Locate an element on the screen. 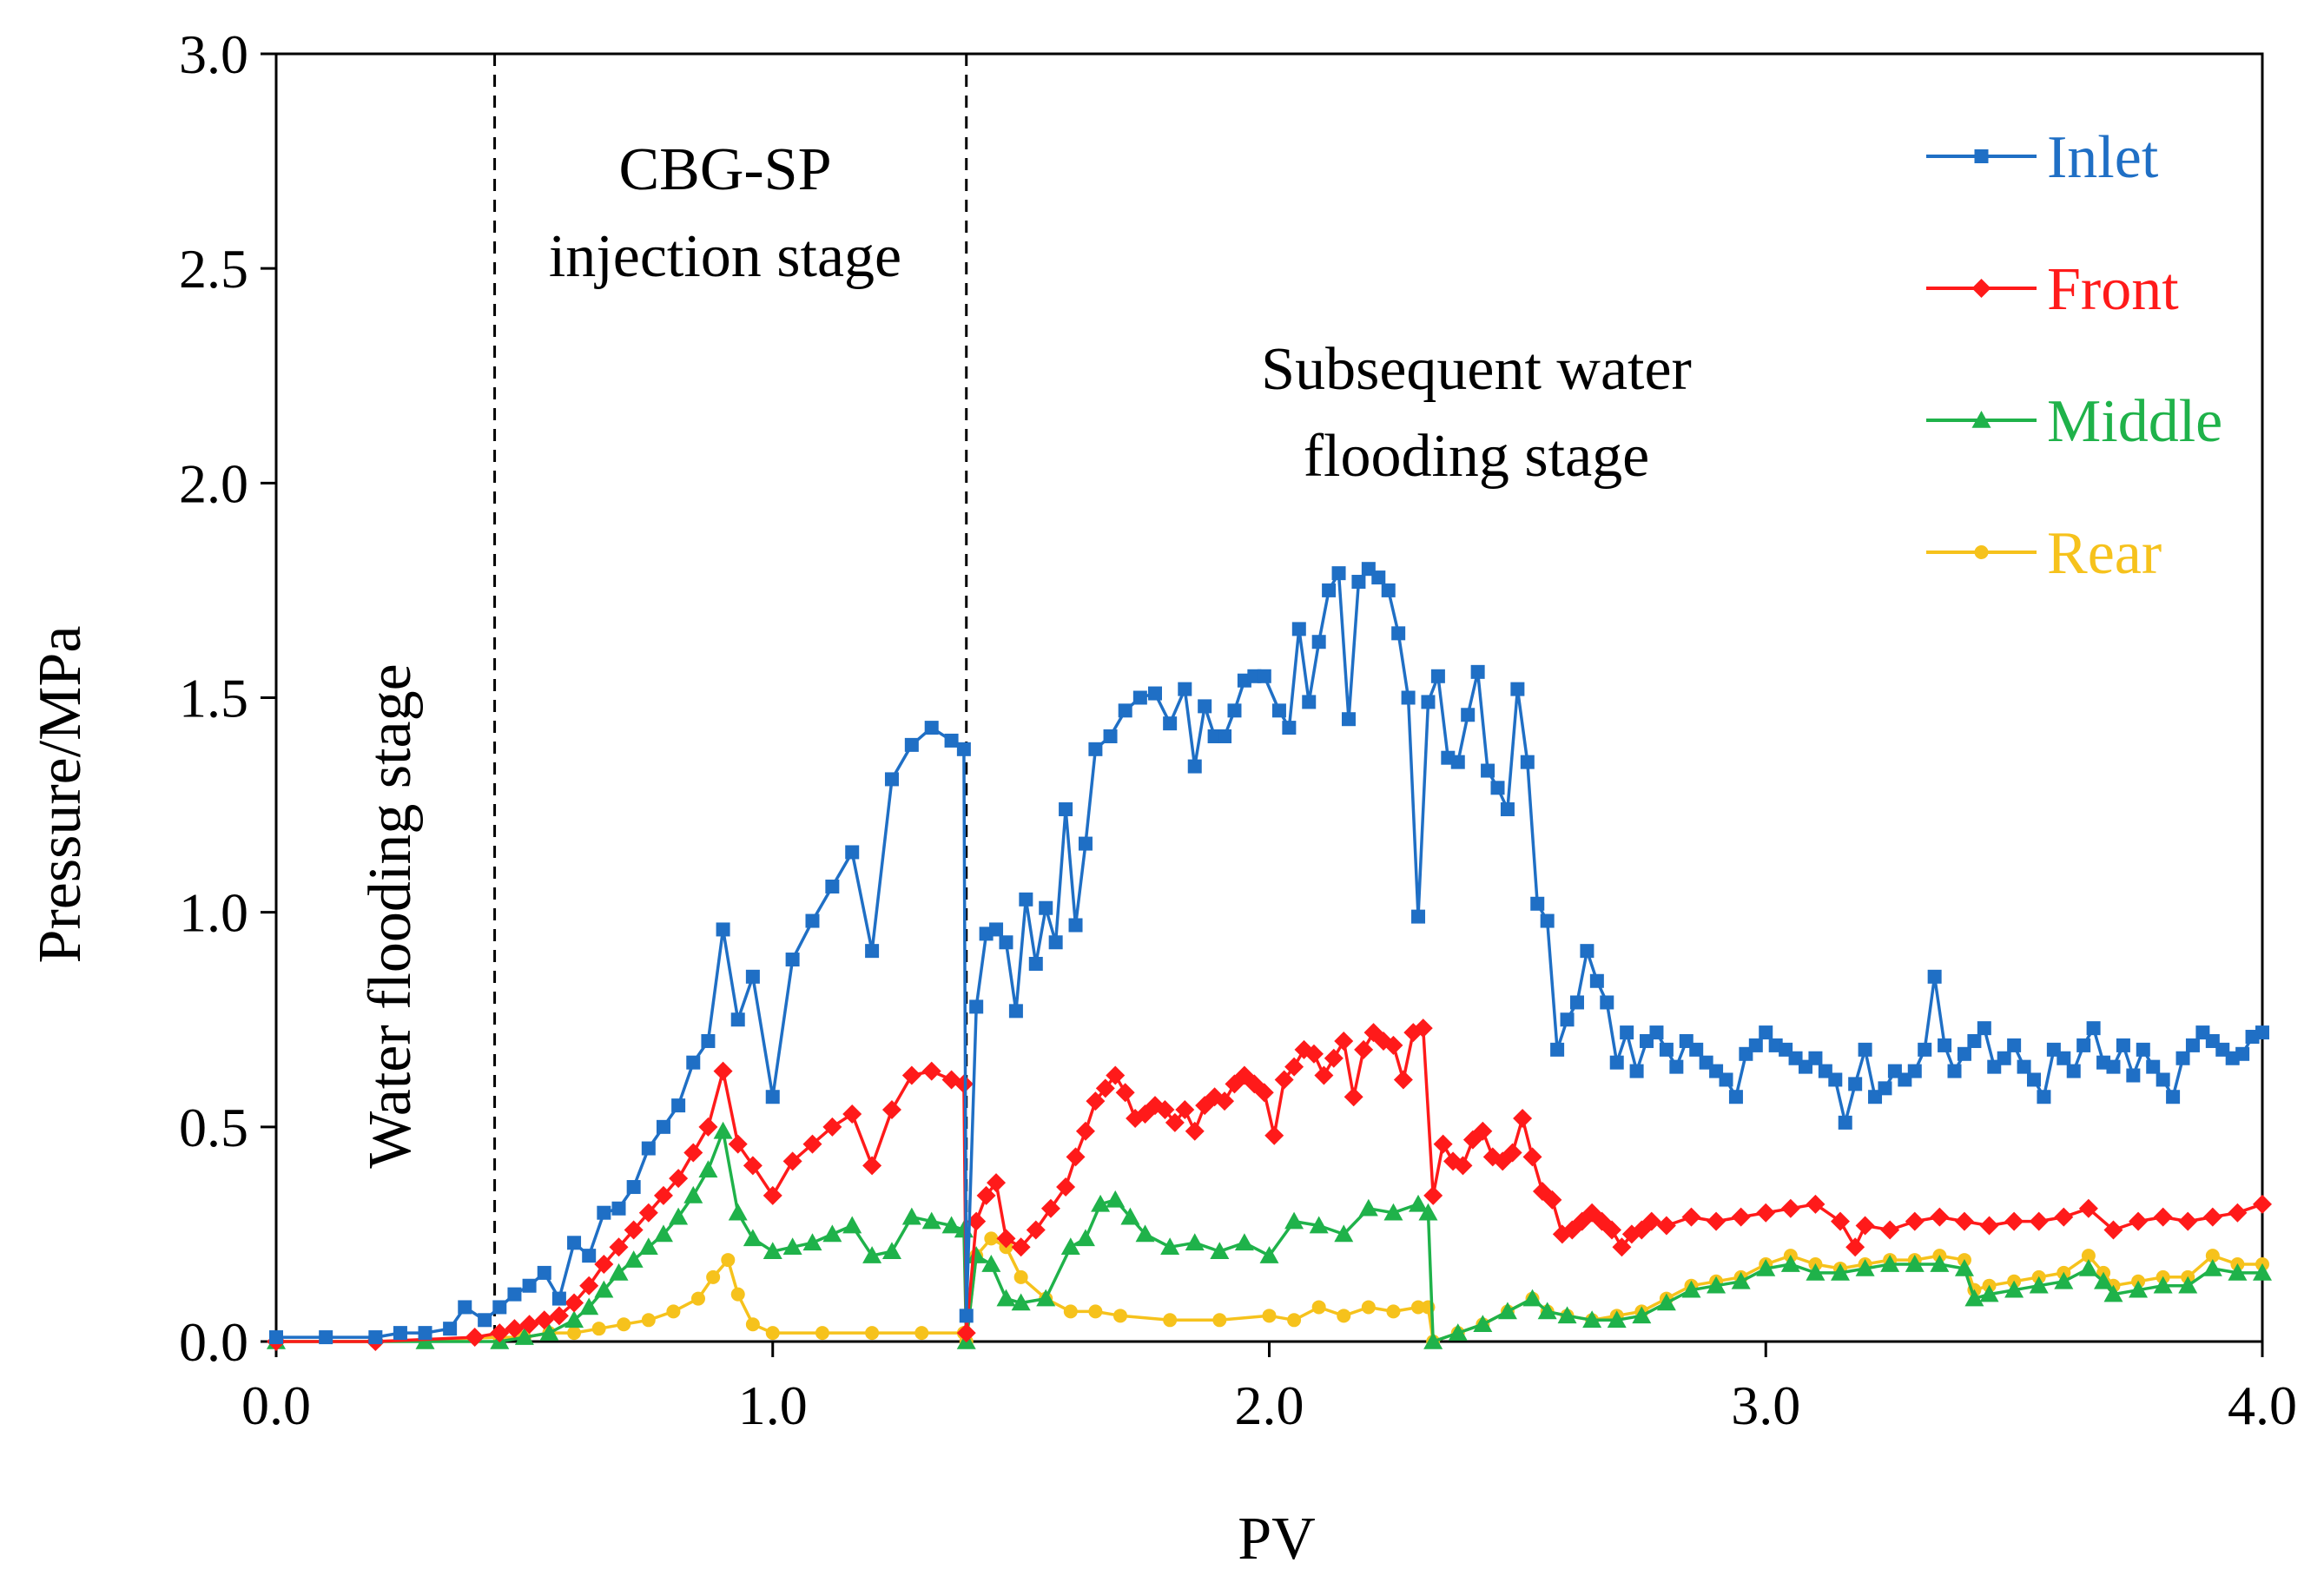 The image size is (2324, 1589). y-tick-label: 2.0 is located at coordinates (213, 483).